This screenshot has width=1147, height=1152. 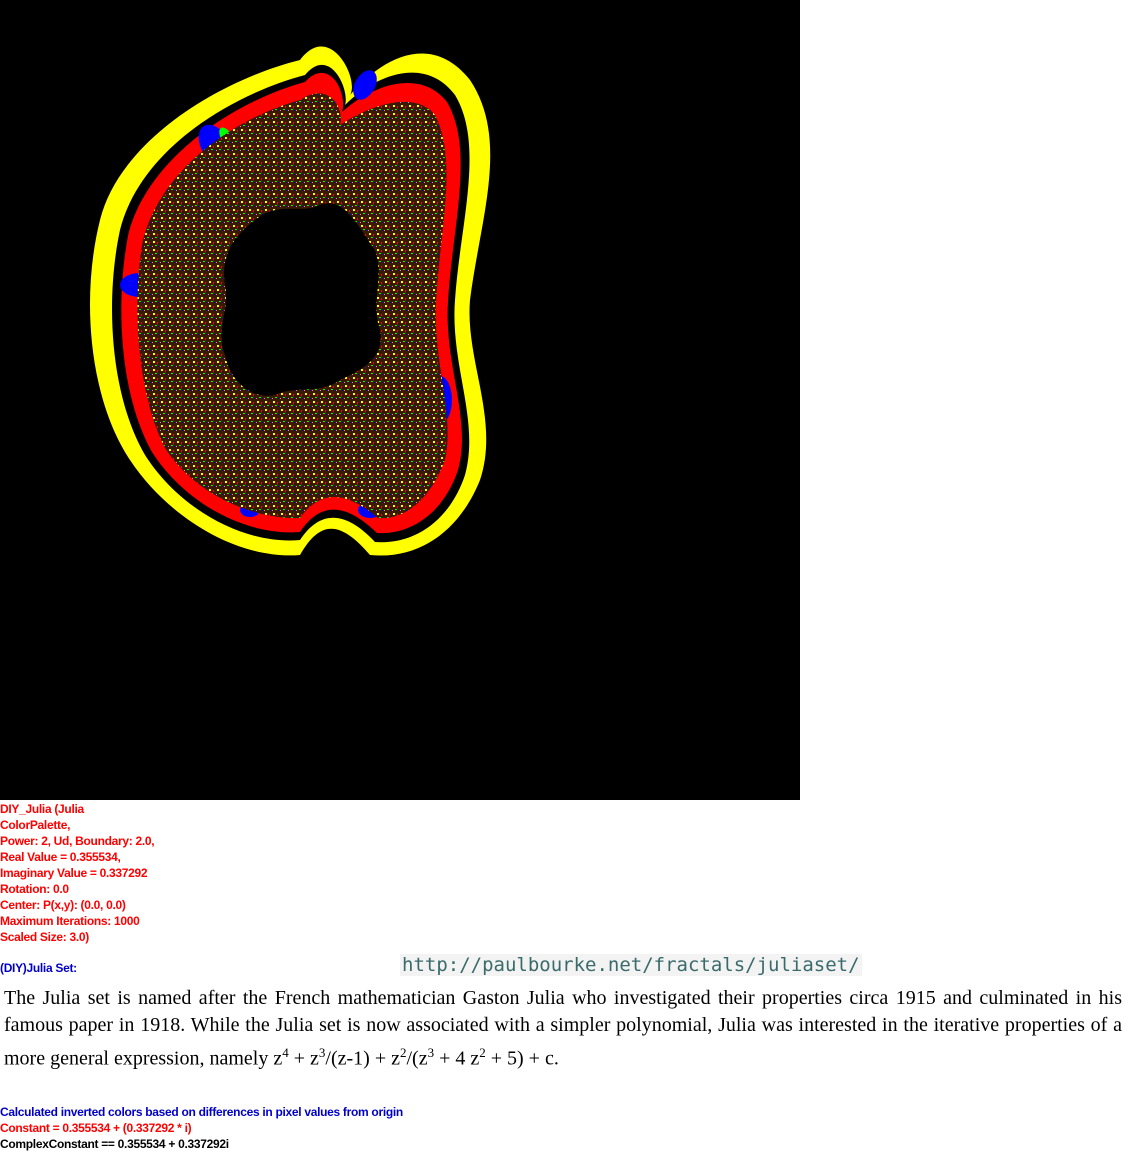 What do you see at coordinates (417, 1058) in the screenshot?
I see `formula-part: /(z` at bounding box center [417, 1058].